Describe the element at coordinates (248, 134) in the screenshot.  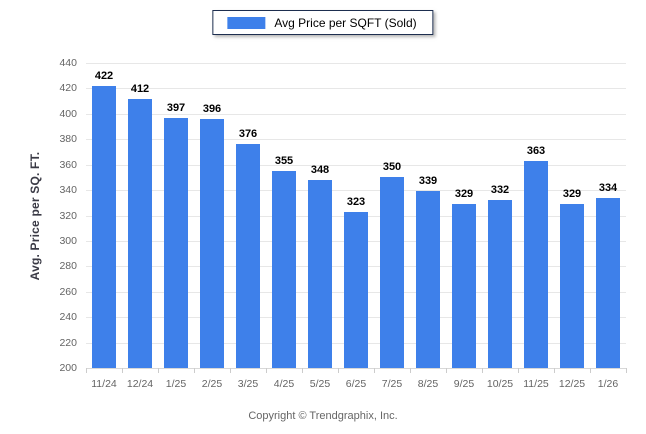
I see `bar-value-label: 376` at that location.